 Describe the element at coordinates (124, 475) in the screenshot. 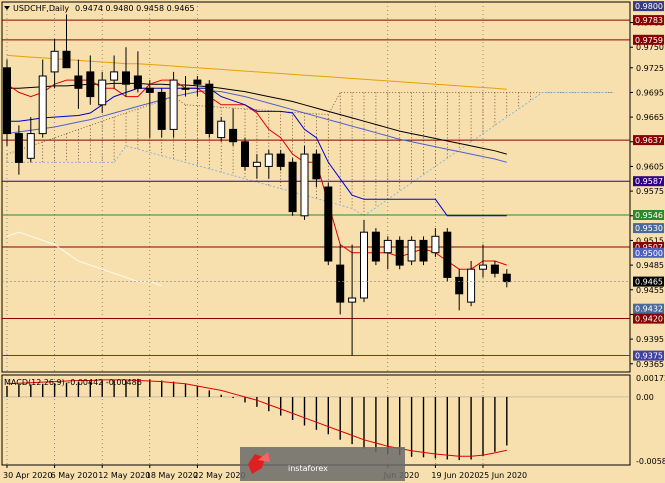

I see `date-tick-label: 12 May 2020` at that location.